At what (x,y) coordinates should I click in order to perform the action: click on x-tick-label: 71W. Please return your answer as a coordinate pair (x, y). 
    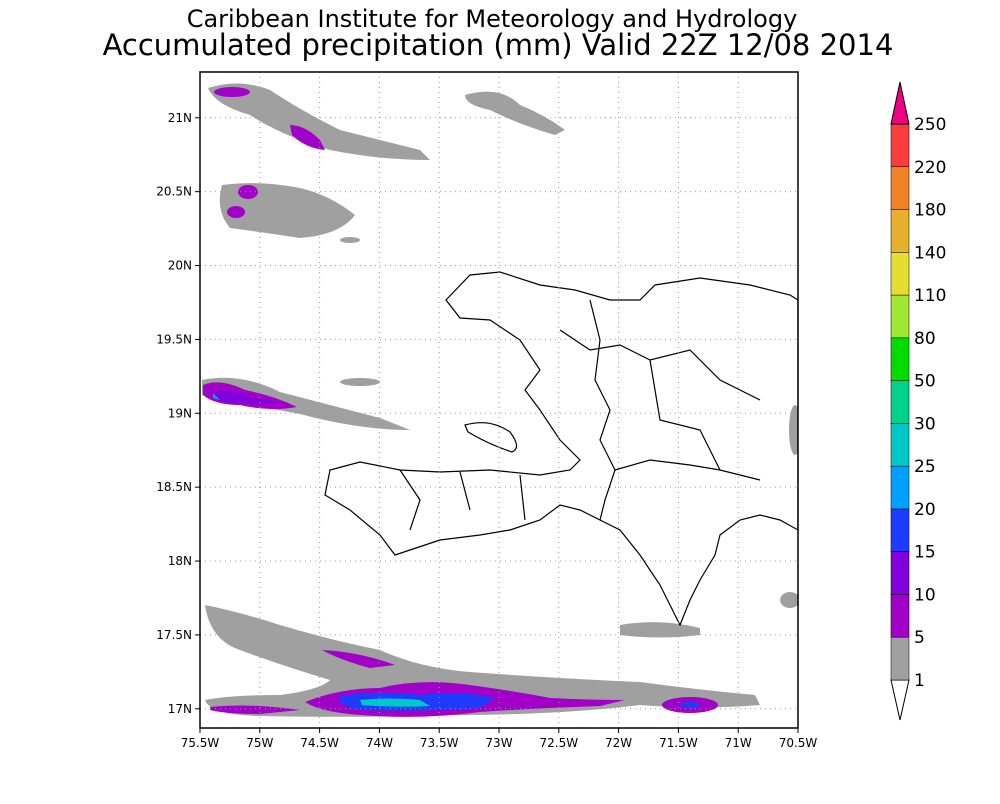
    Looking at the image, I should click on (738, 743).